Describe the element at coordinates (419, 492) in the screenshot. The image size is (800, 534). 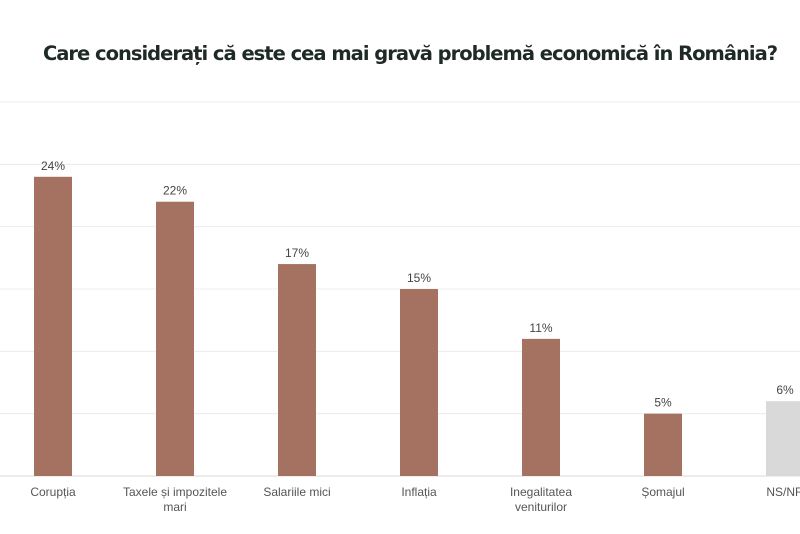
I see `category-label: Inflația` at that location.